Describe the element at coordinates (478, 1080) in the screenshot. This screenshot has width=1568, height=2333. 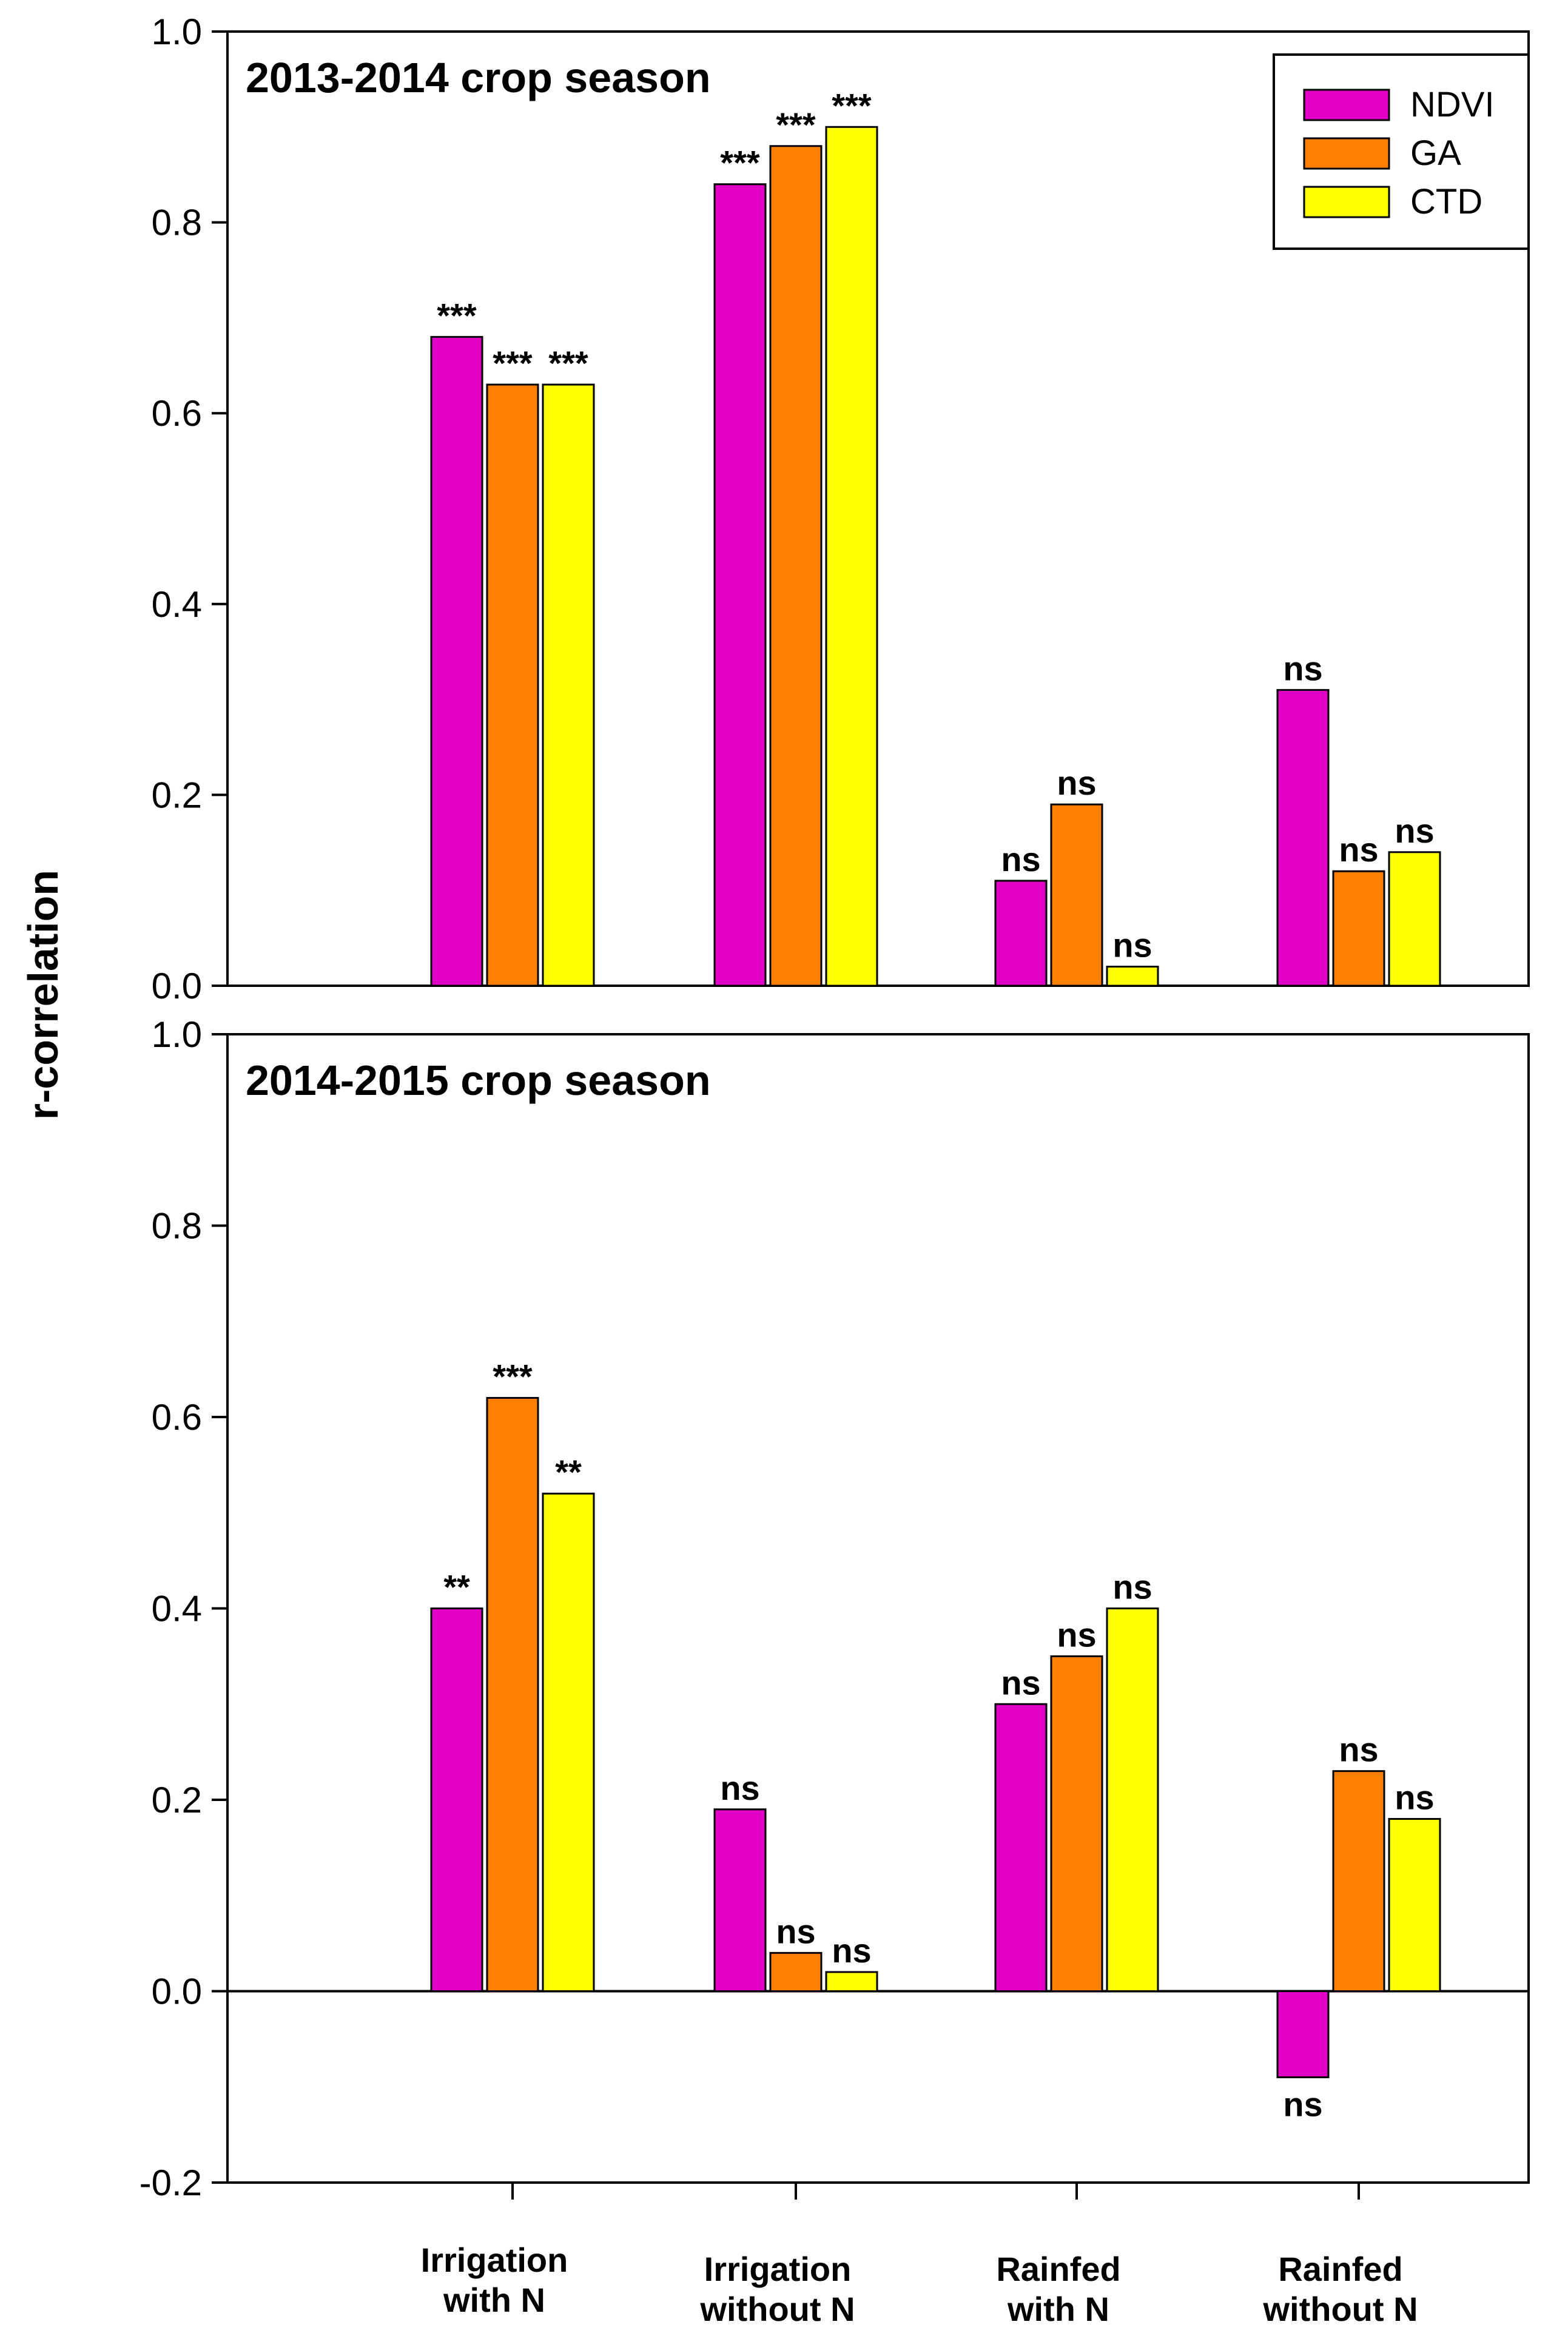
I see `panel-title: 2014-2015 crop season` at that location.